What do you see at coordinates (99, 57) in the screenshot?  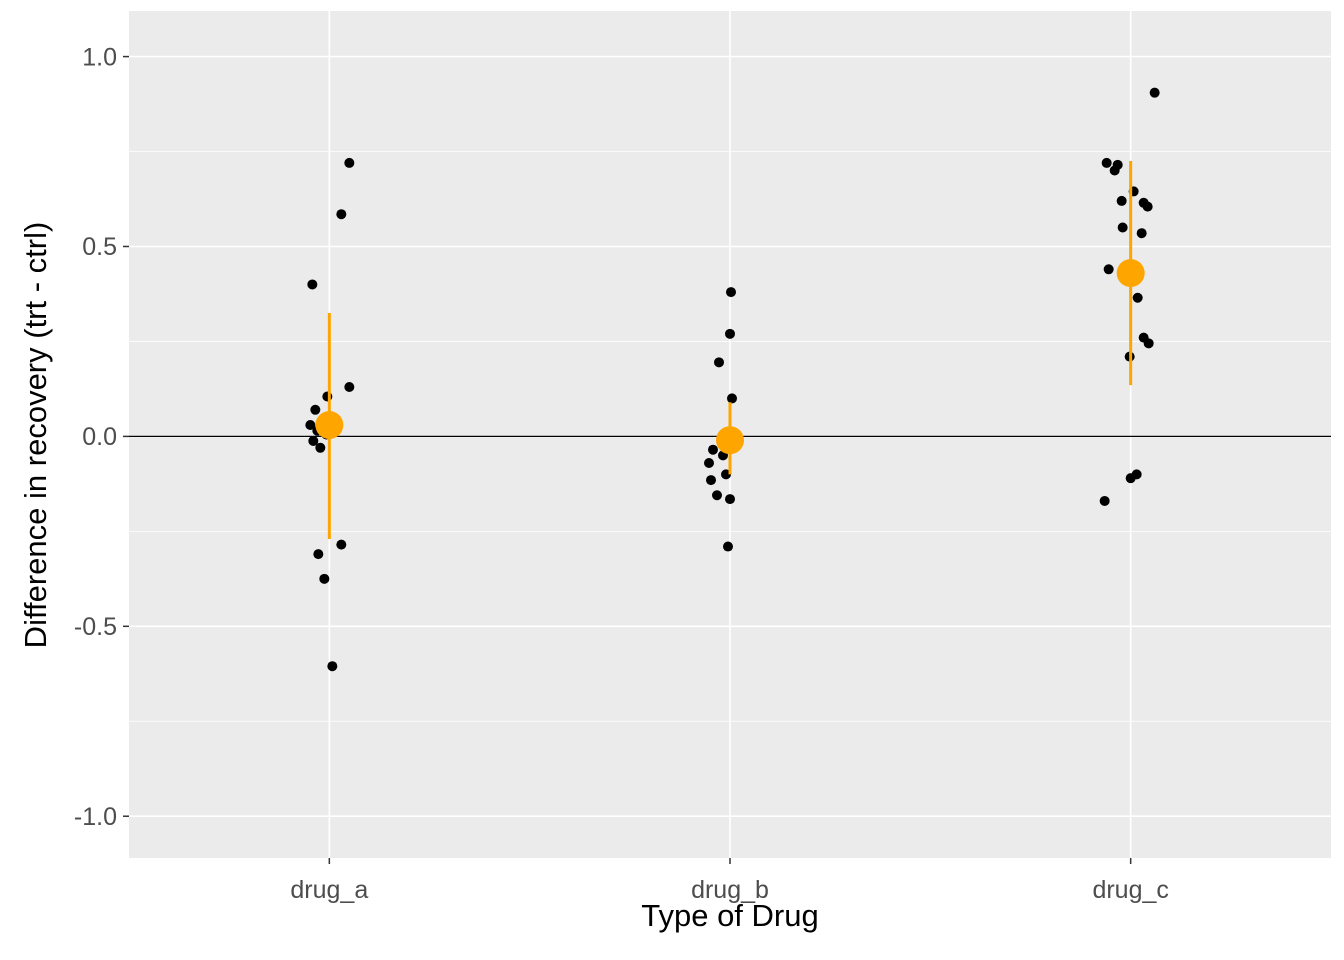 I see `y-tick-label: 1.0` at bounding box center [99, 57].